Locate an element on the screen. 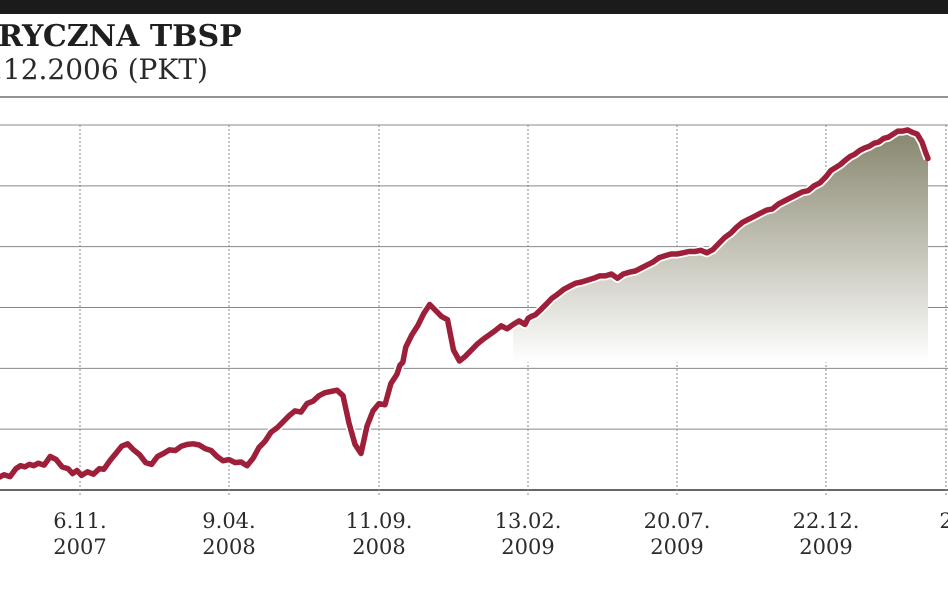 Image resolution: width=948 pixels, height=593 pixels. x-tick-label-date: 2 is located at coordinates (943, 521).